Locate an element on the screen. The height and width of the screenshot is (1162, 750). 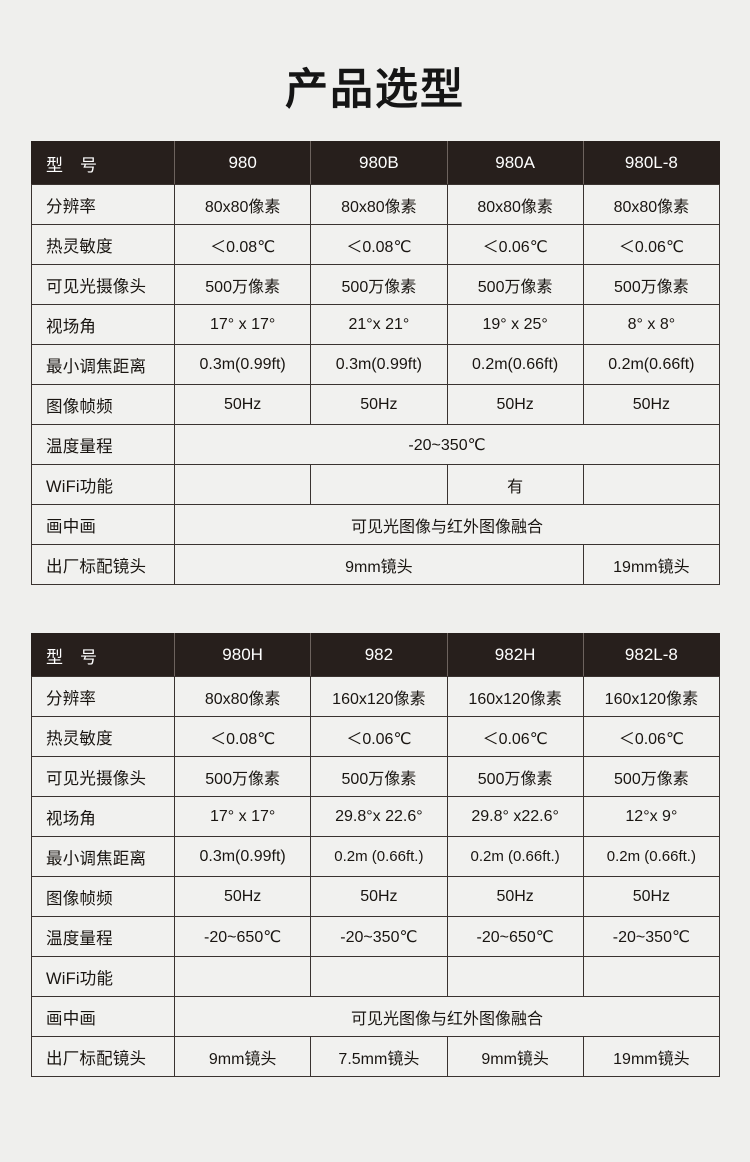
table-row: 视场角 17° x 17° 21°x 21° 19° x 25° 8° x 8° is located at coordinates (376, 325).